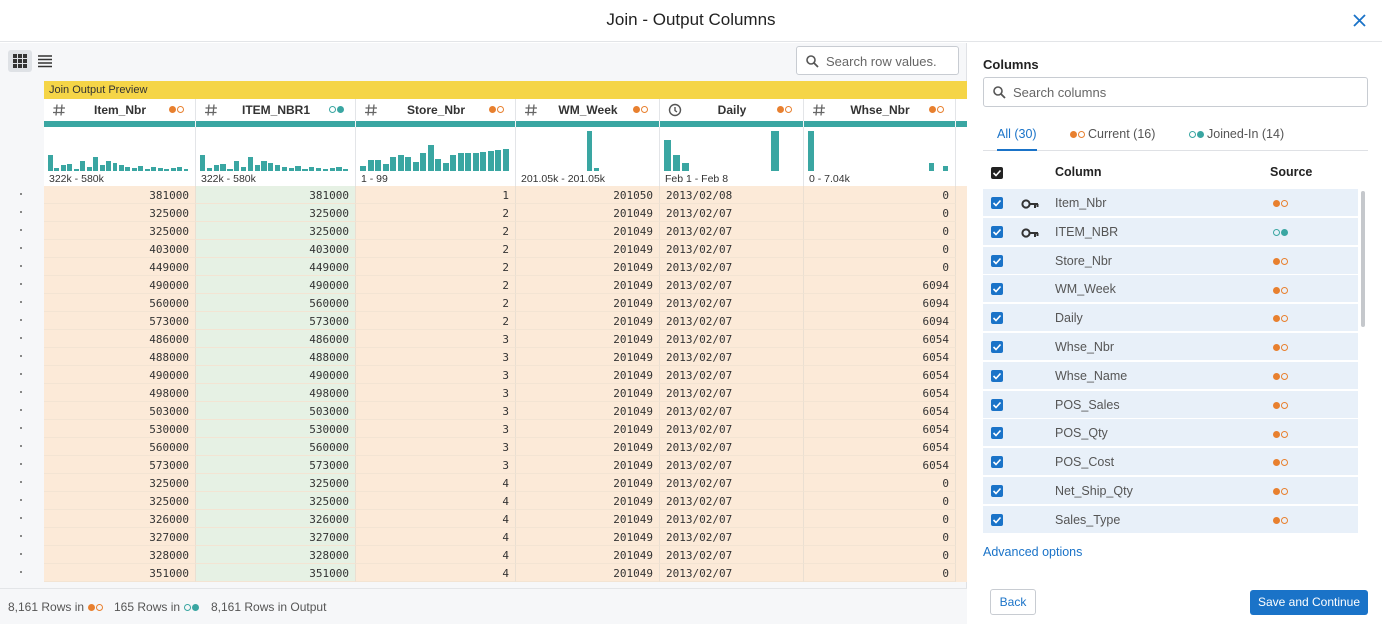  Describe the element at coordinates (1170, 203) in the screenshot. I see `column-row: Item_Nbr` at that location.